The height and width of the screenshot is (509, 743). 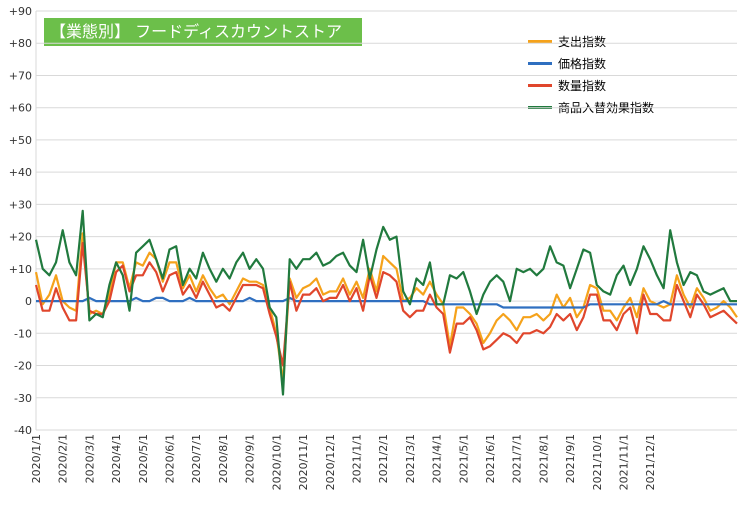 I want to click on x-tick-label: 2021/6/1, so click(x=490, y=458).